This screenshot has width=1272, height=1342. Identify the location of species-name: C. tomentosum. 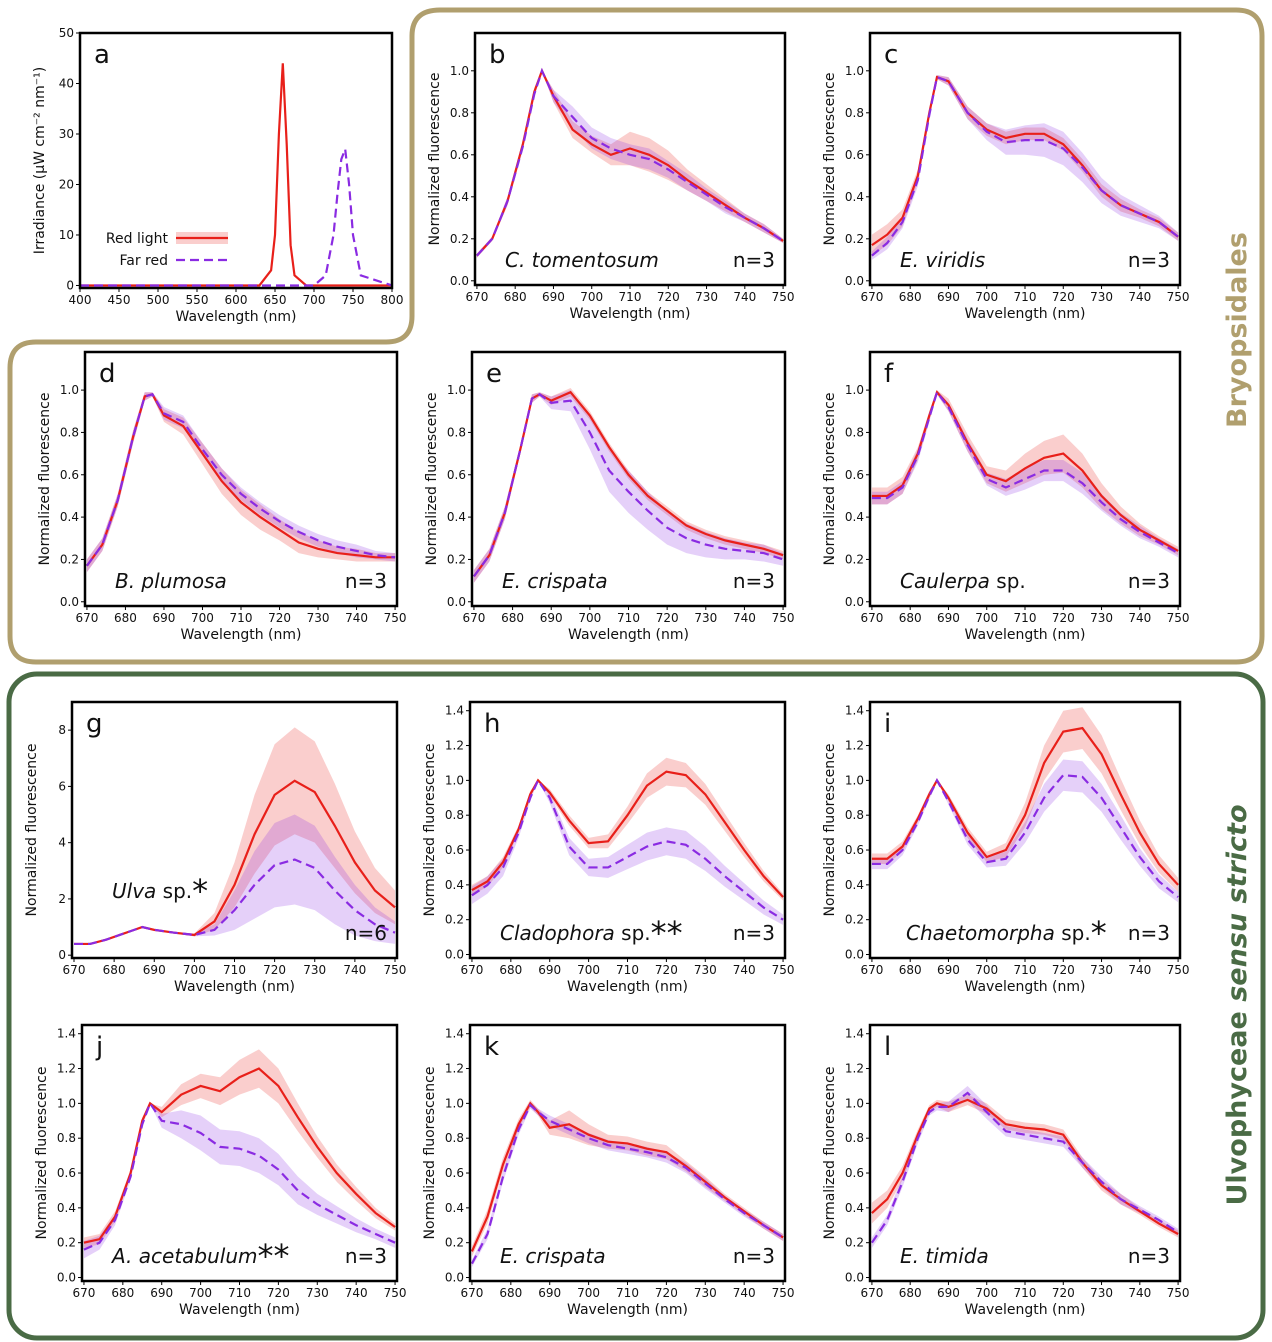
(582, 260).